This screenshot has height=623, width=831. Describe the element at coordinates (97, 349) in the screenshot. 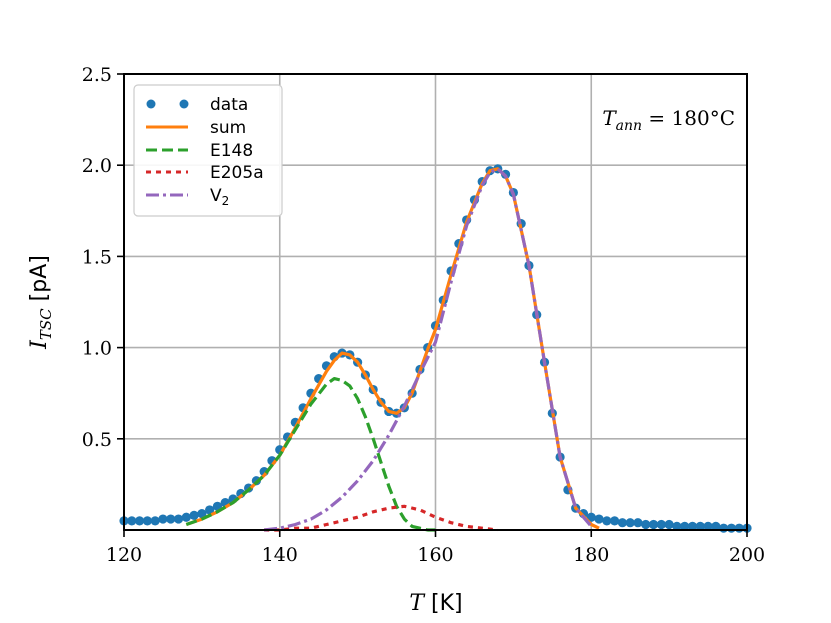

I see `y-tick-label: 1.0` at that location.